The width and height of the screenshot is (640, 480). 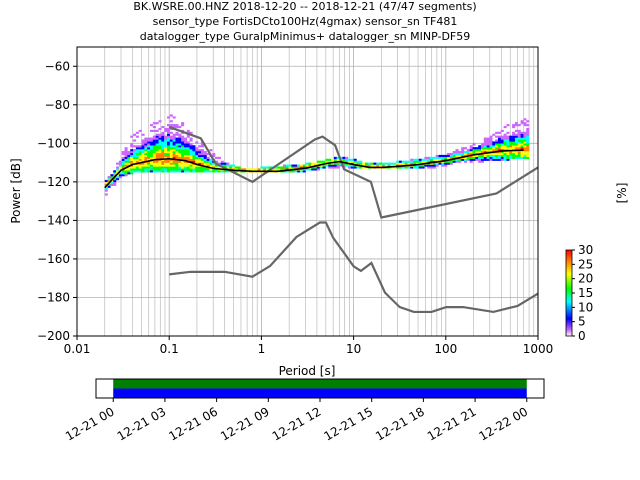 I want to click on timeline-tick-label: 12-21 18, so click(x=400, y=423).